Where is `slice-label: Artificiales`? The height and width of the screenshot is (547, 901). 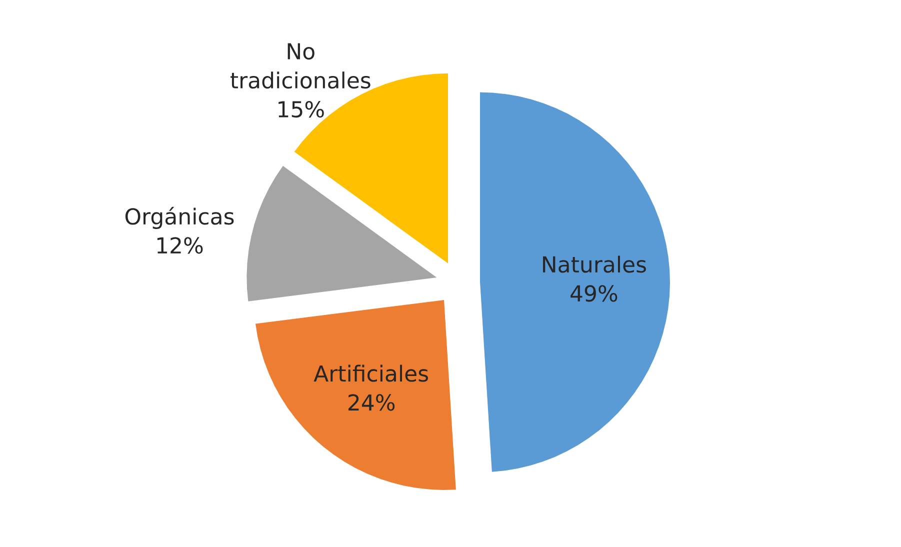
slice-label: Artificiales is located at coordinates (371, 373).